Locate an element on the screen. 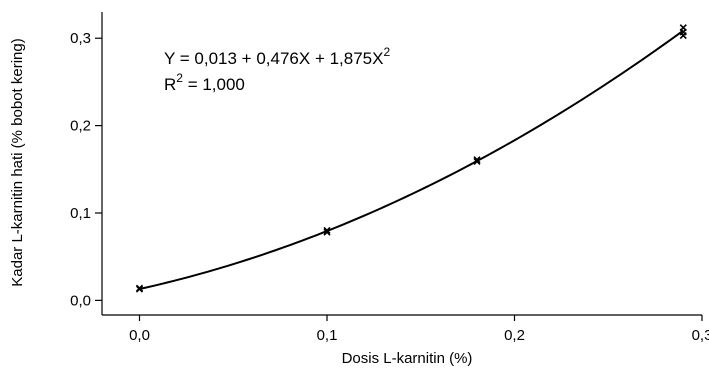 This screenshot has width=709, height=368. x-tick-label: 0,2 is located at coordinates (514, 335).